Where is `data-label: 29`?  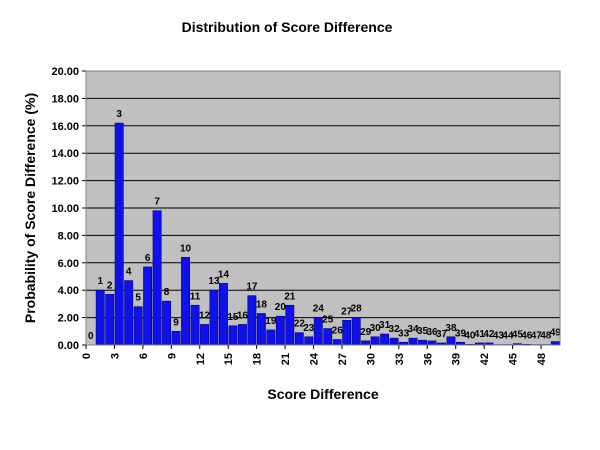 data-label: 29 is located at coordinates (366, 332).